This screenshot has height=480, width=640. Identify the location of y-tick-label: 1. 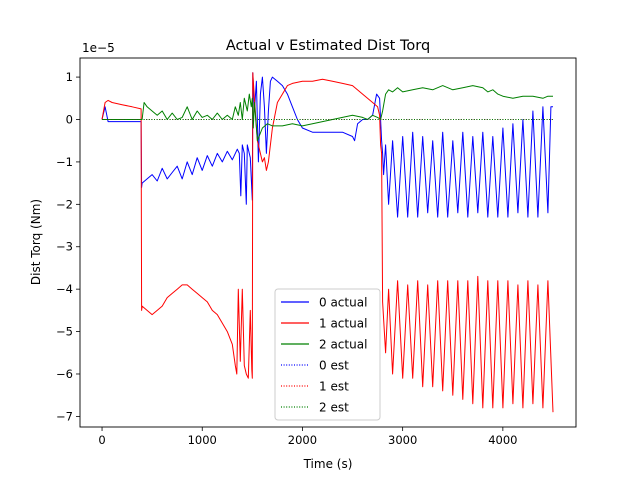
(69, 77).